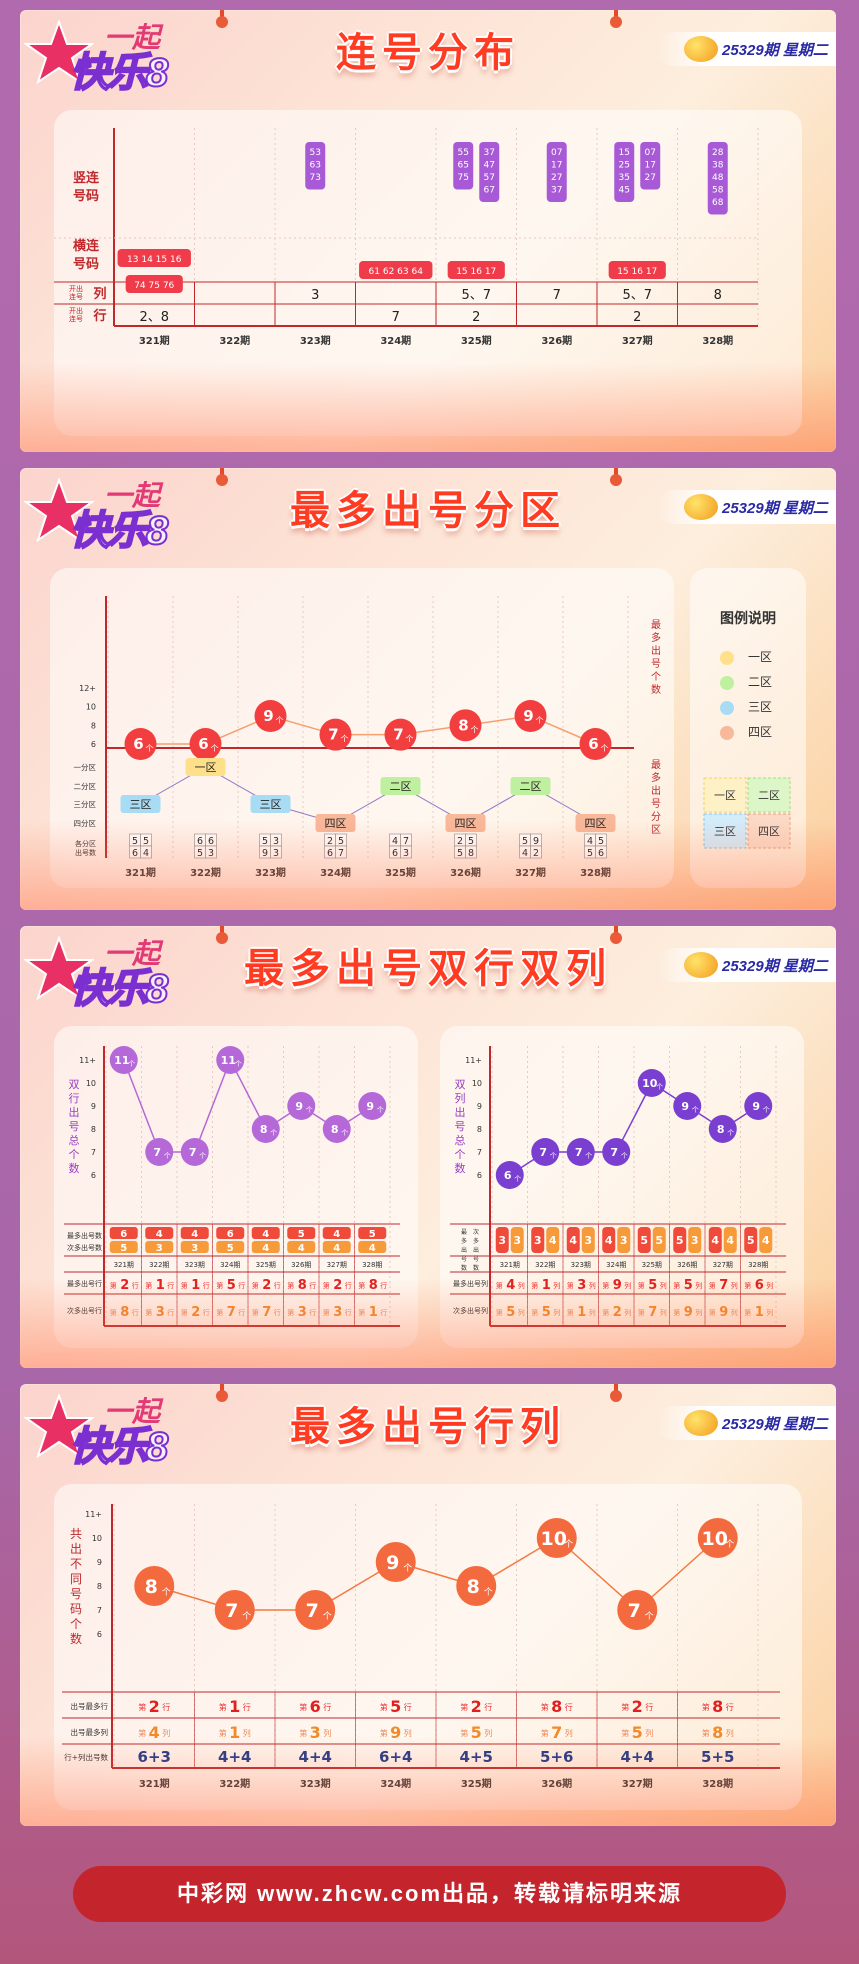  What do you see at coordinates (109, 974) in the screenshot?
I see `kl8-logo: 一起 快乐8` at bounding box center [109, 974].